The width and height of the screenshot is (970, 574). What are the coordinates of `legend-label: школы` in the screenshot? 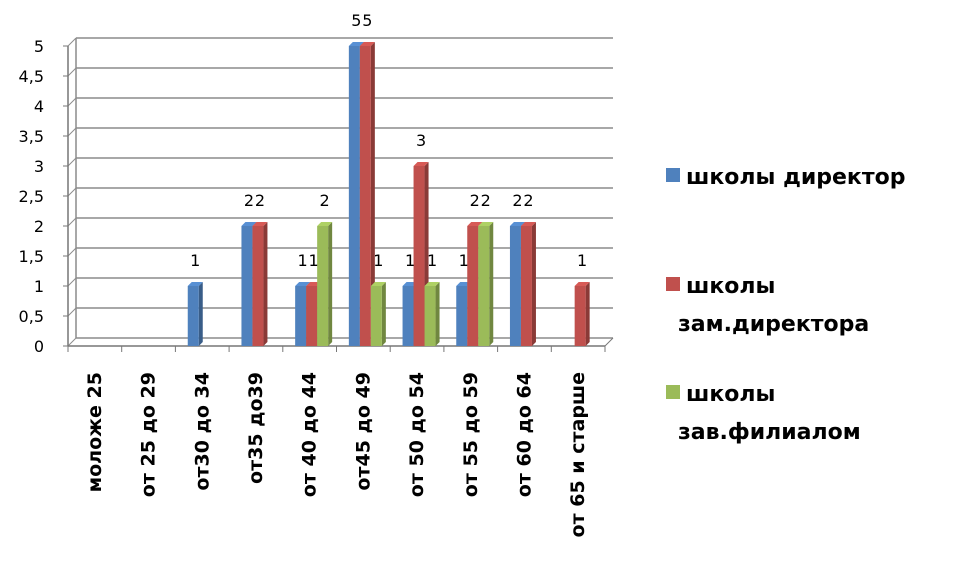 It's located at (730, 286).